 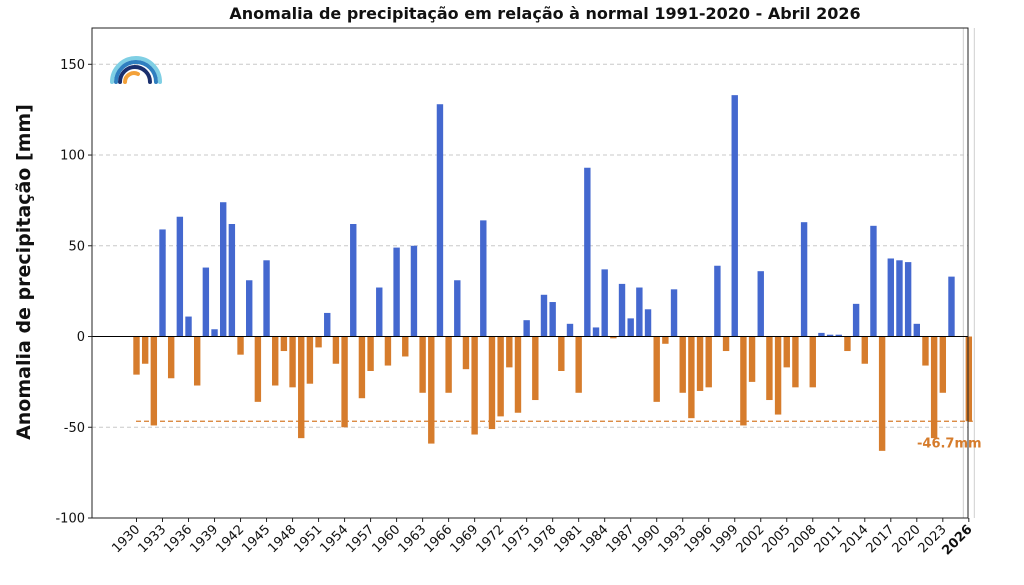 I want to click on y-tick-label: 50, so click(x=76, y=246).